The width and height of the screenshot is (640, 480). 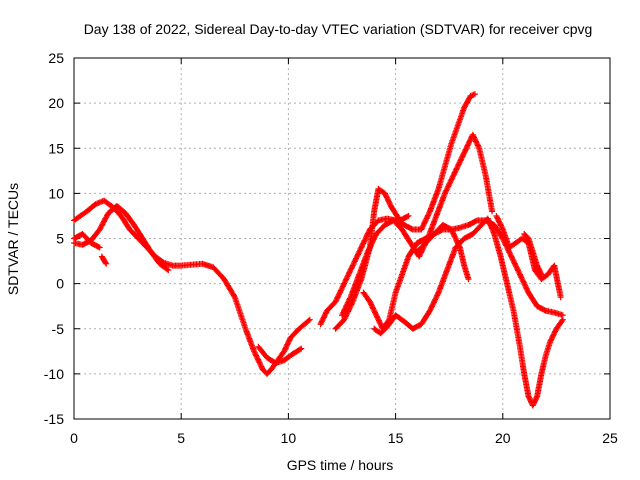 I want to click on y-tick-label: 5, so click(x=60, y=239).